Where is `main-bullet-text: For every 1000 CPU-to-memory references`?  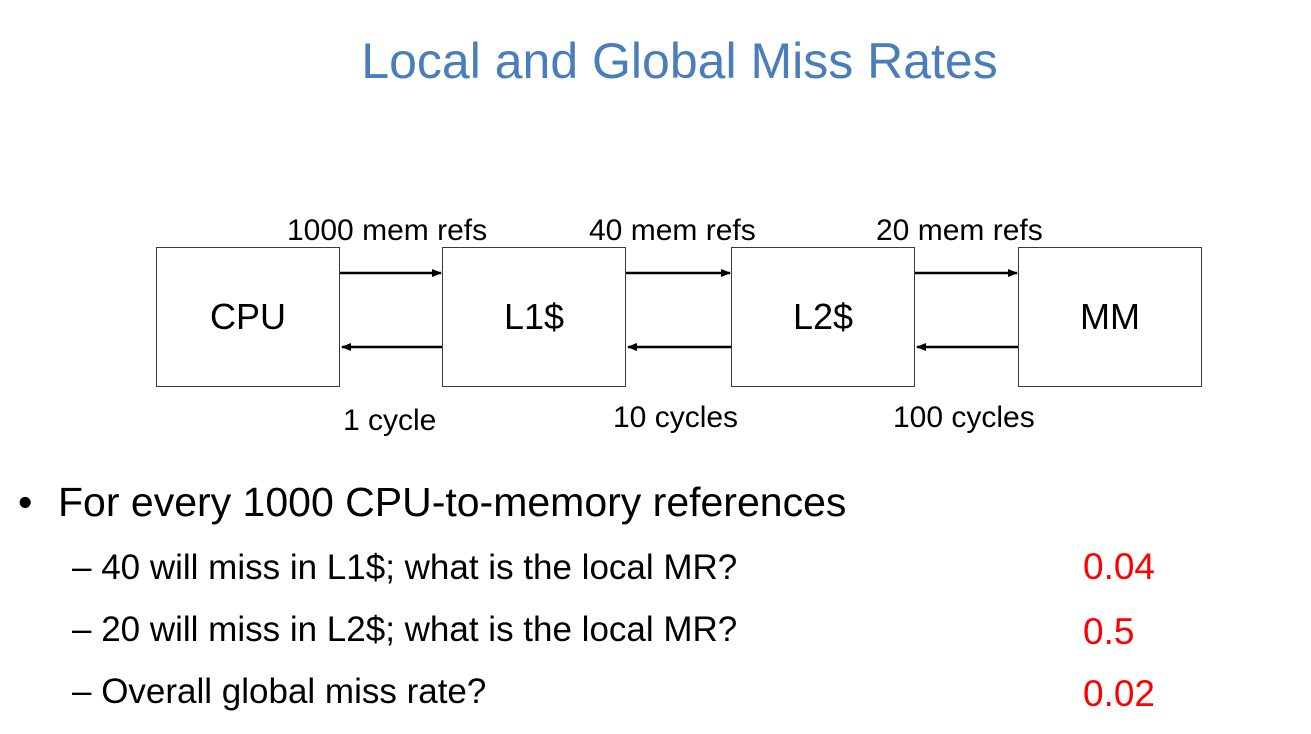
main-bullet-text: For every 1000 CPU-to-memory references is located at coordinates (452, 502).